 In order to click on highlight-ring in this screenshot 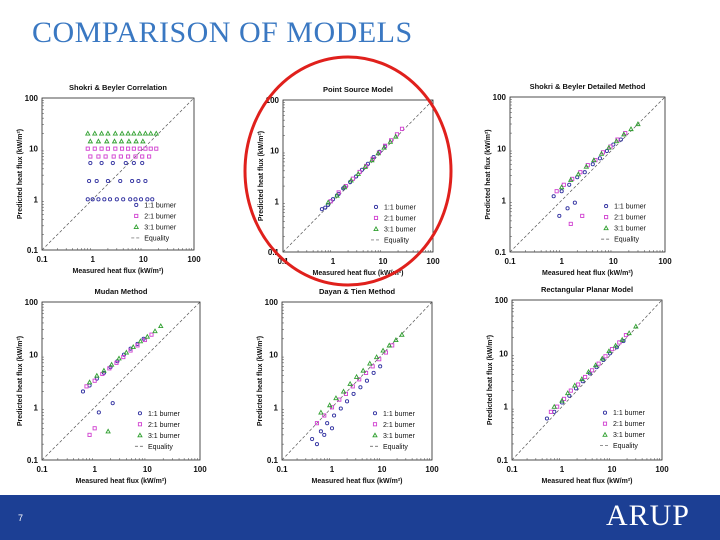, I will do `click(348, 171)`.